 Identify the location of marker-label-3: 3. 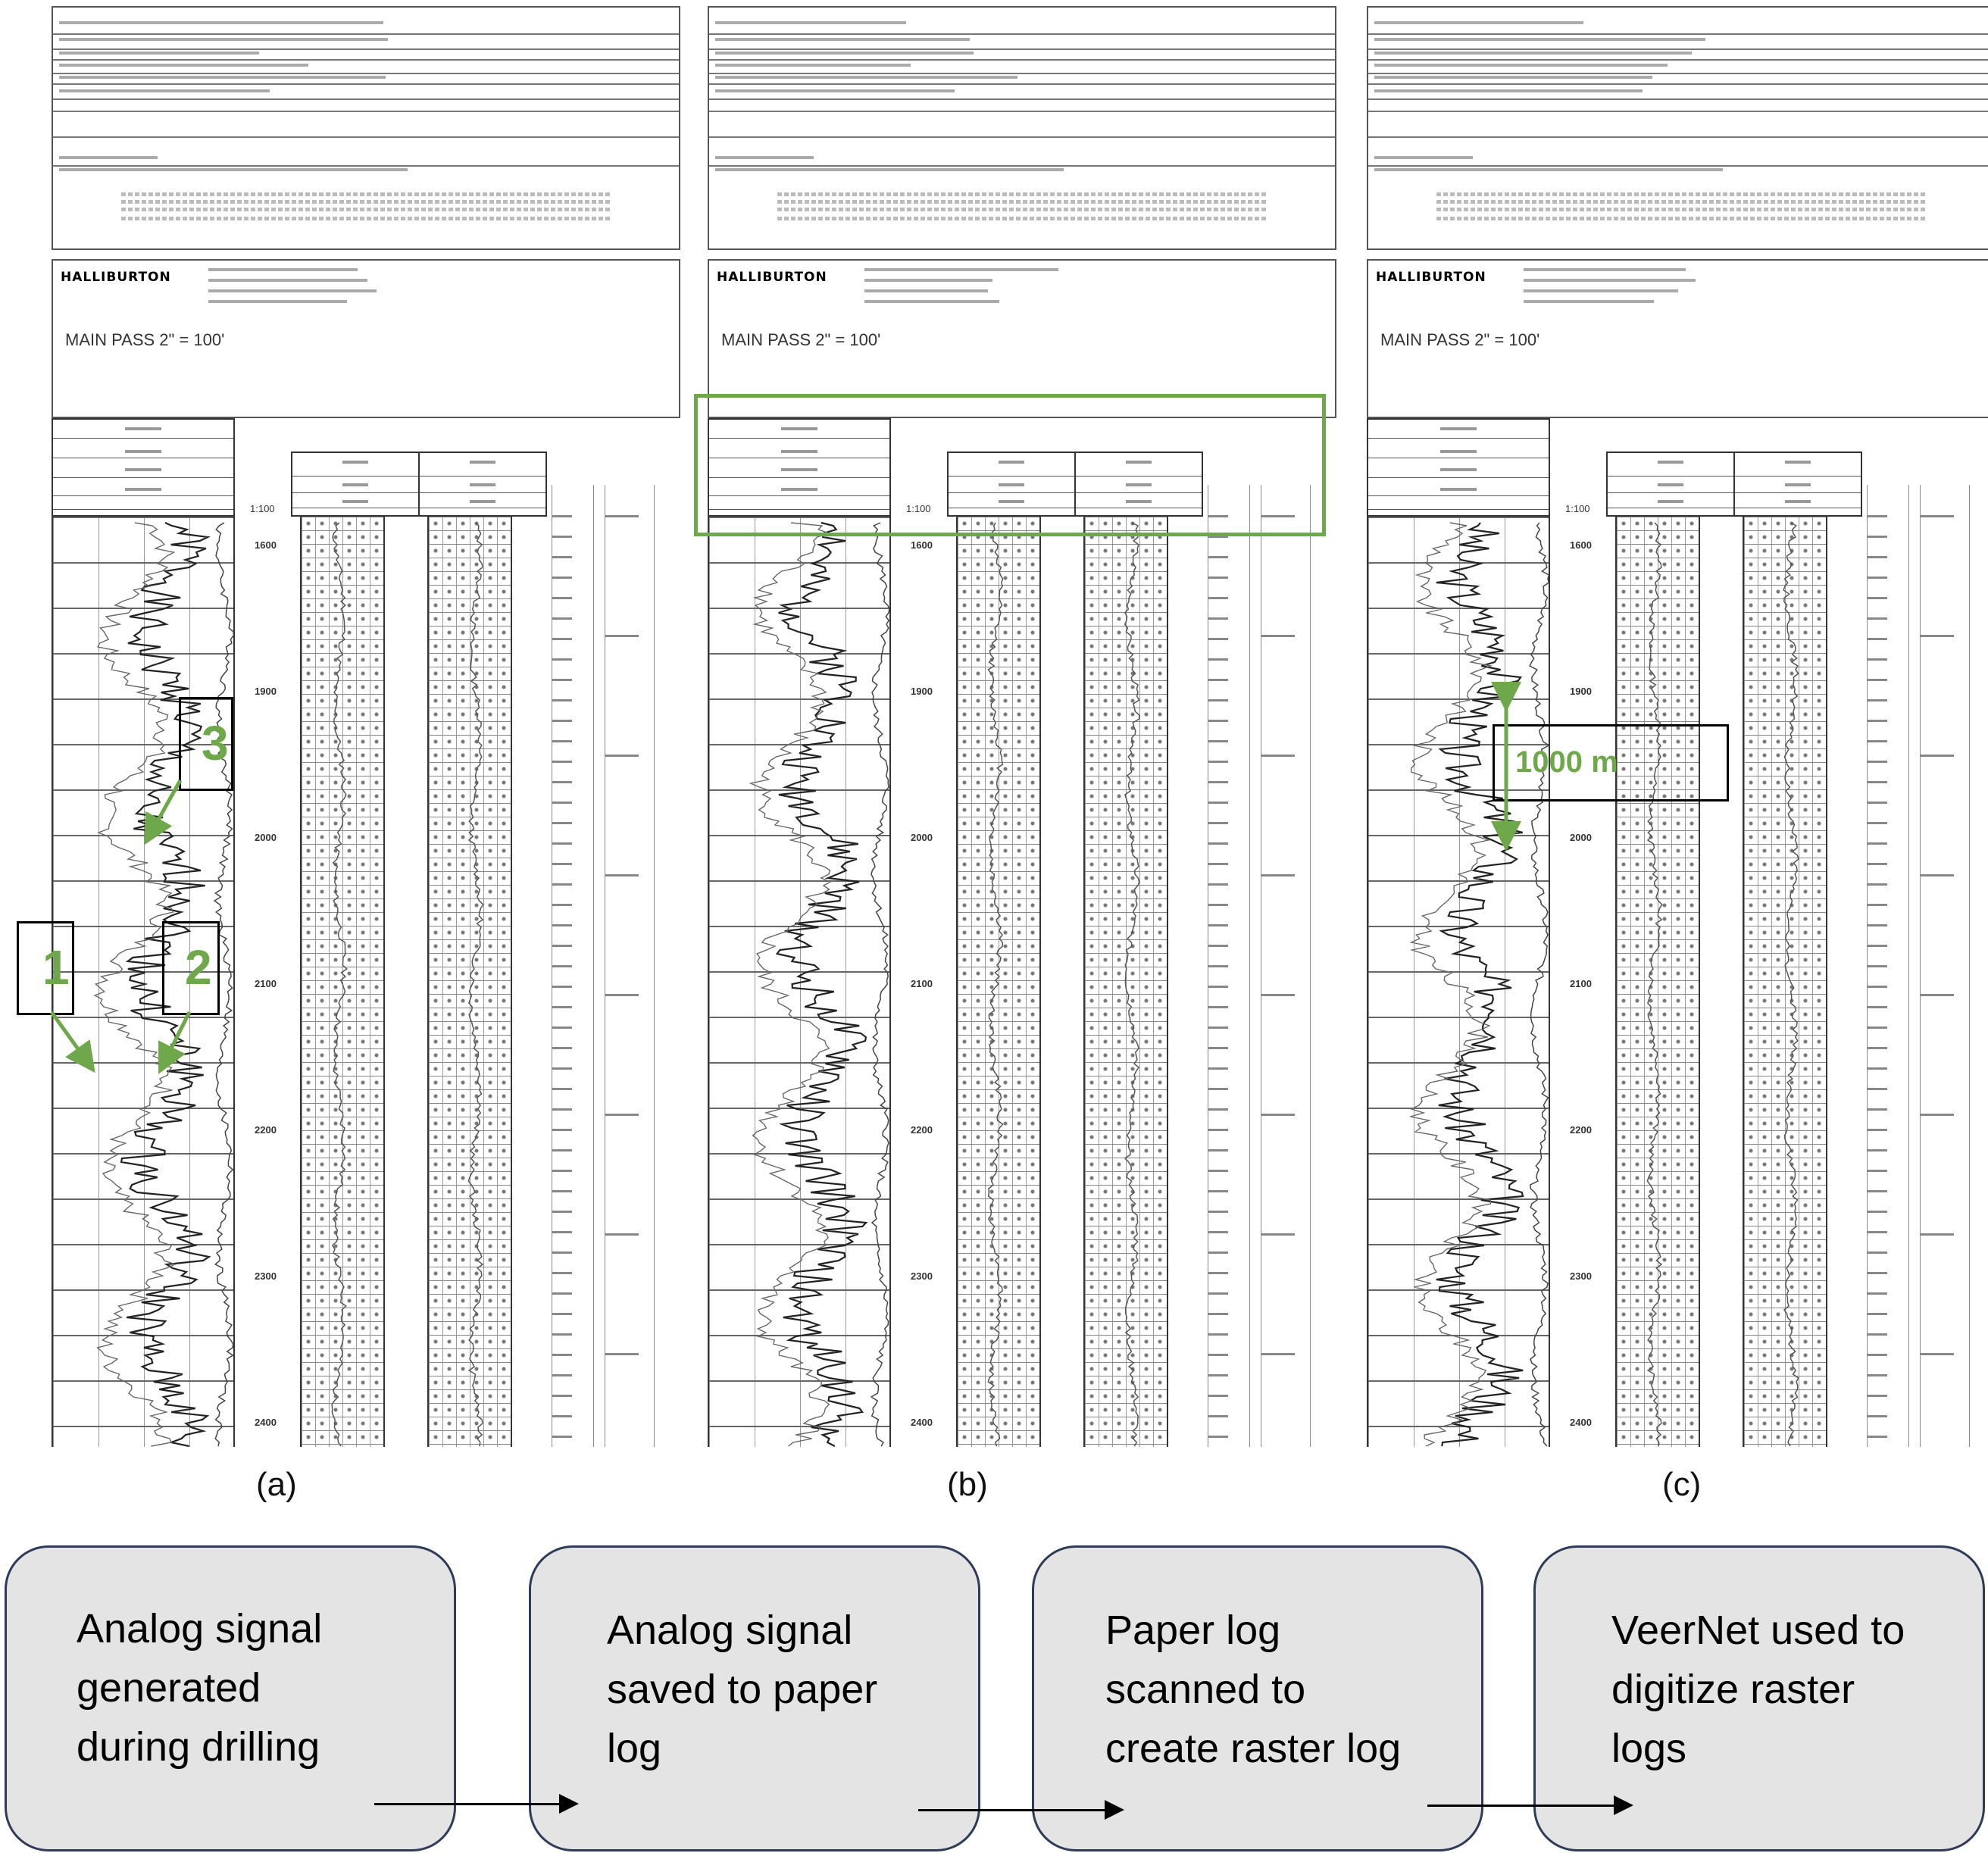
(215, 743).